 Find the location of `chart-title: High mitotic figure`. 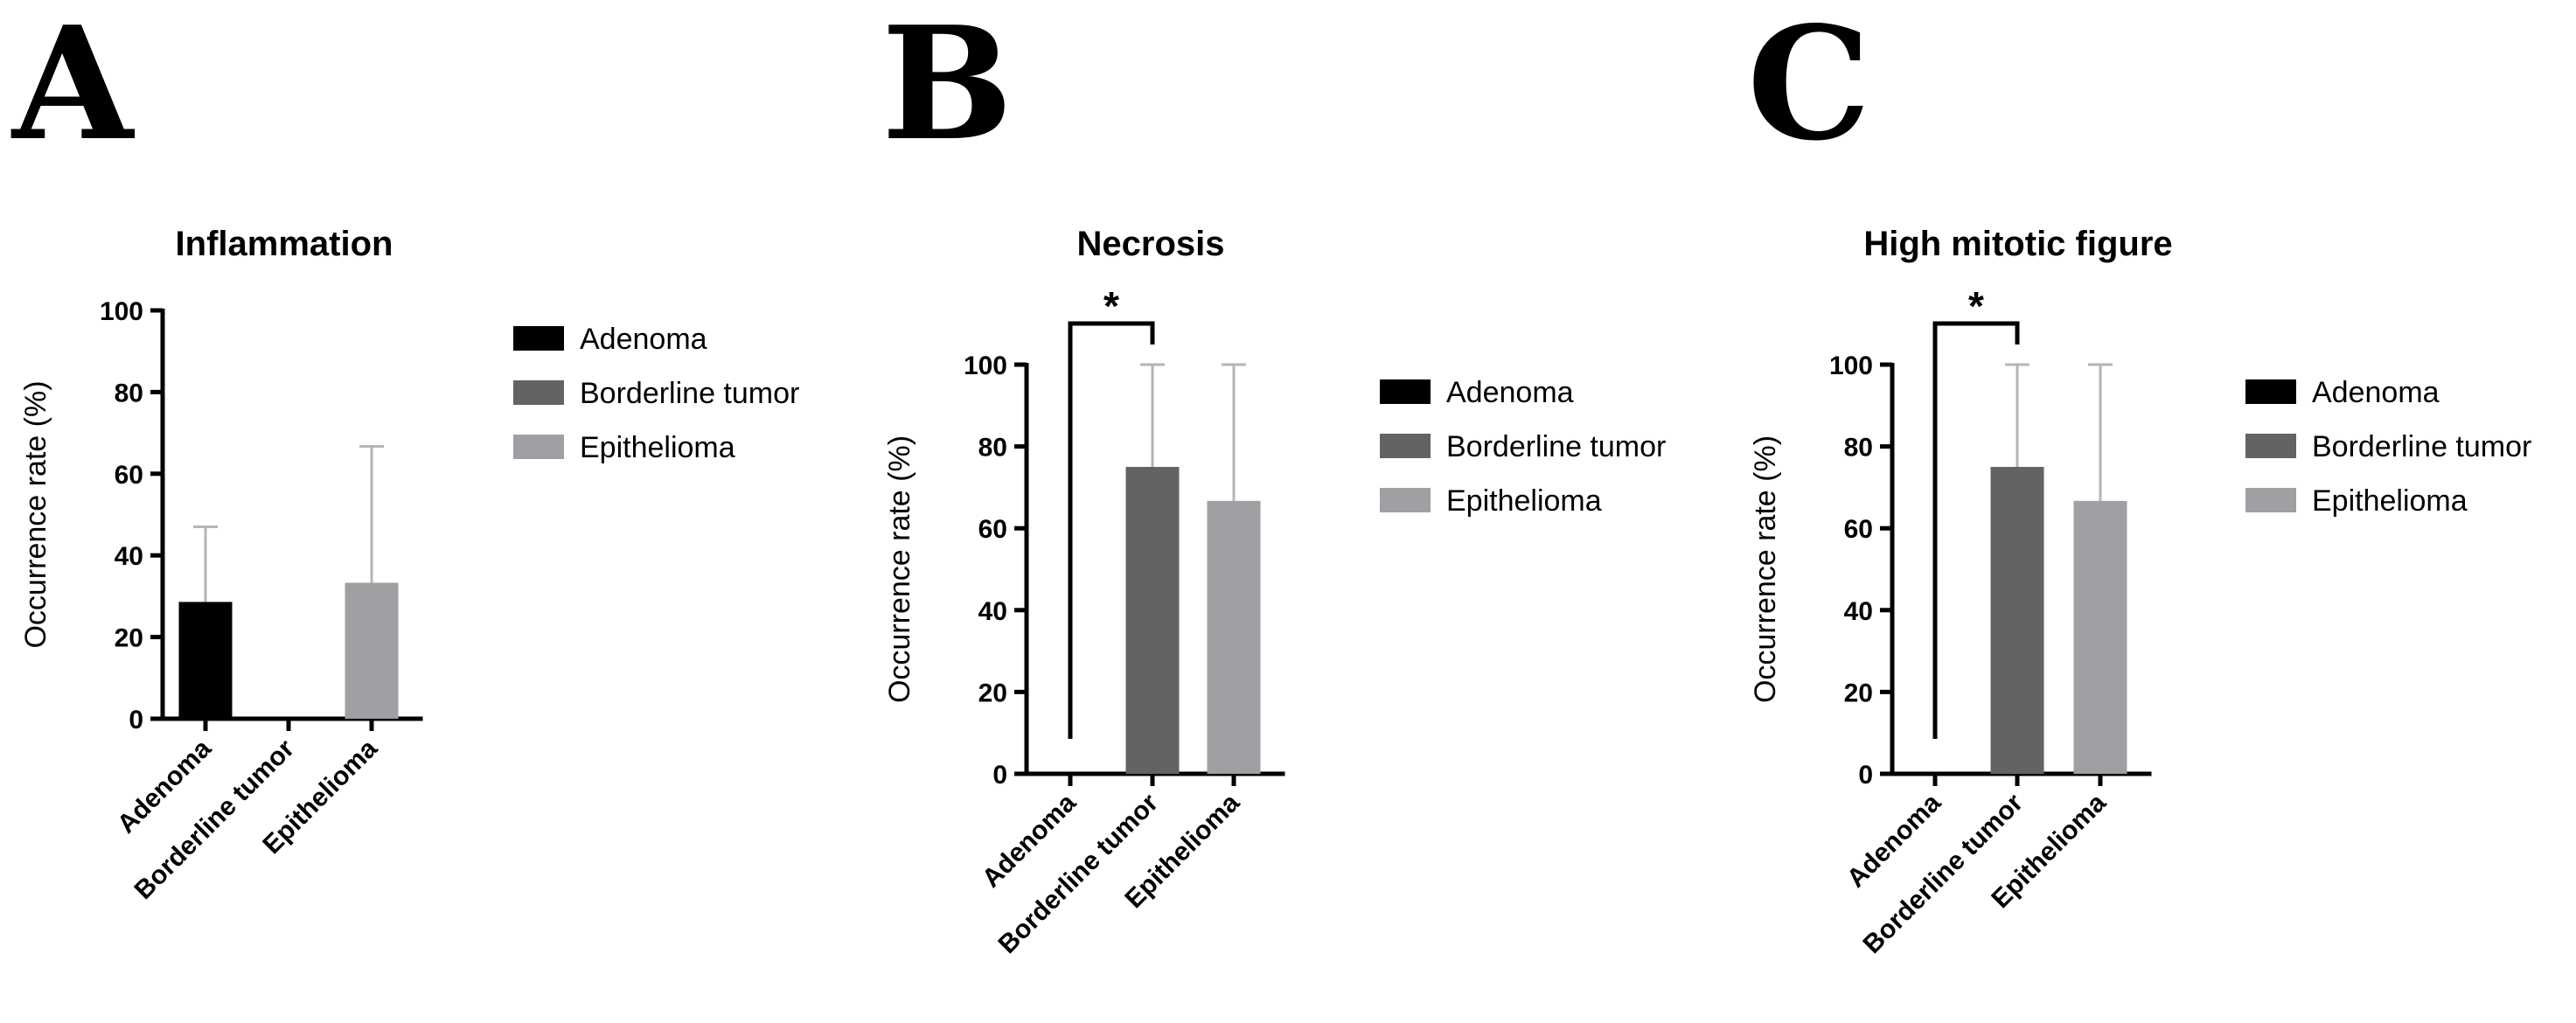

chart-title: High mitotic figure is located at coordinates (2018, 244).